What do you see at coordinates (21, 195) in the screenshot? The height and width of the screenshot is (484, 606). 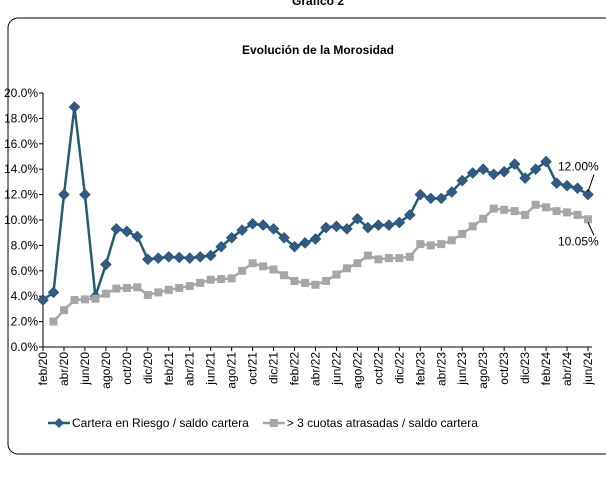 I see `y-tick-label: 12.0%` at bounding box center [21, 195].